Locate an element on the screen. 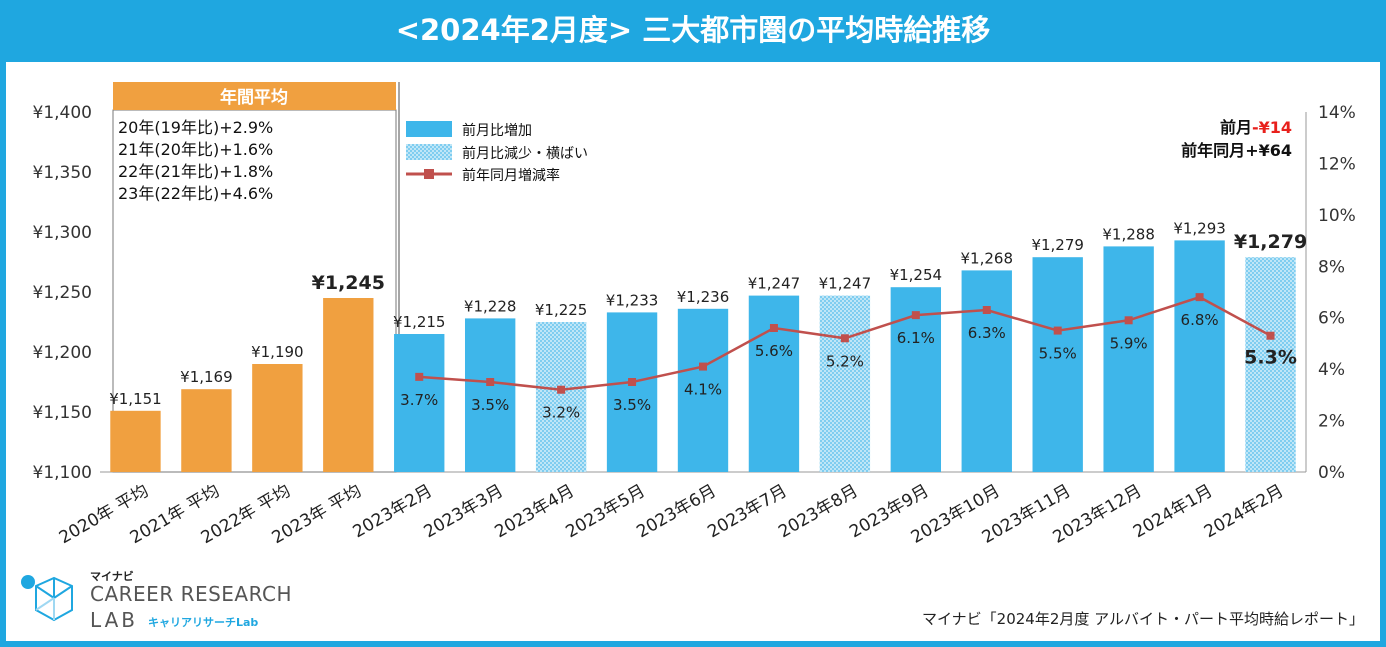 The image size is (1386, 647). x-tick-label: 2023年4月 is located at coordinates (535, 511).